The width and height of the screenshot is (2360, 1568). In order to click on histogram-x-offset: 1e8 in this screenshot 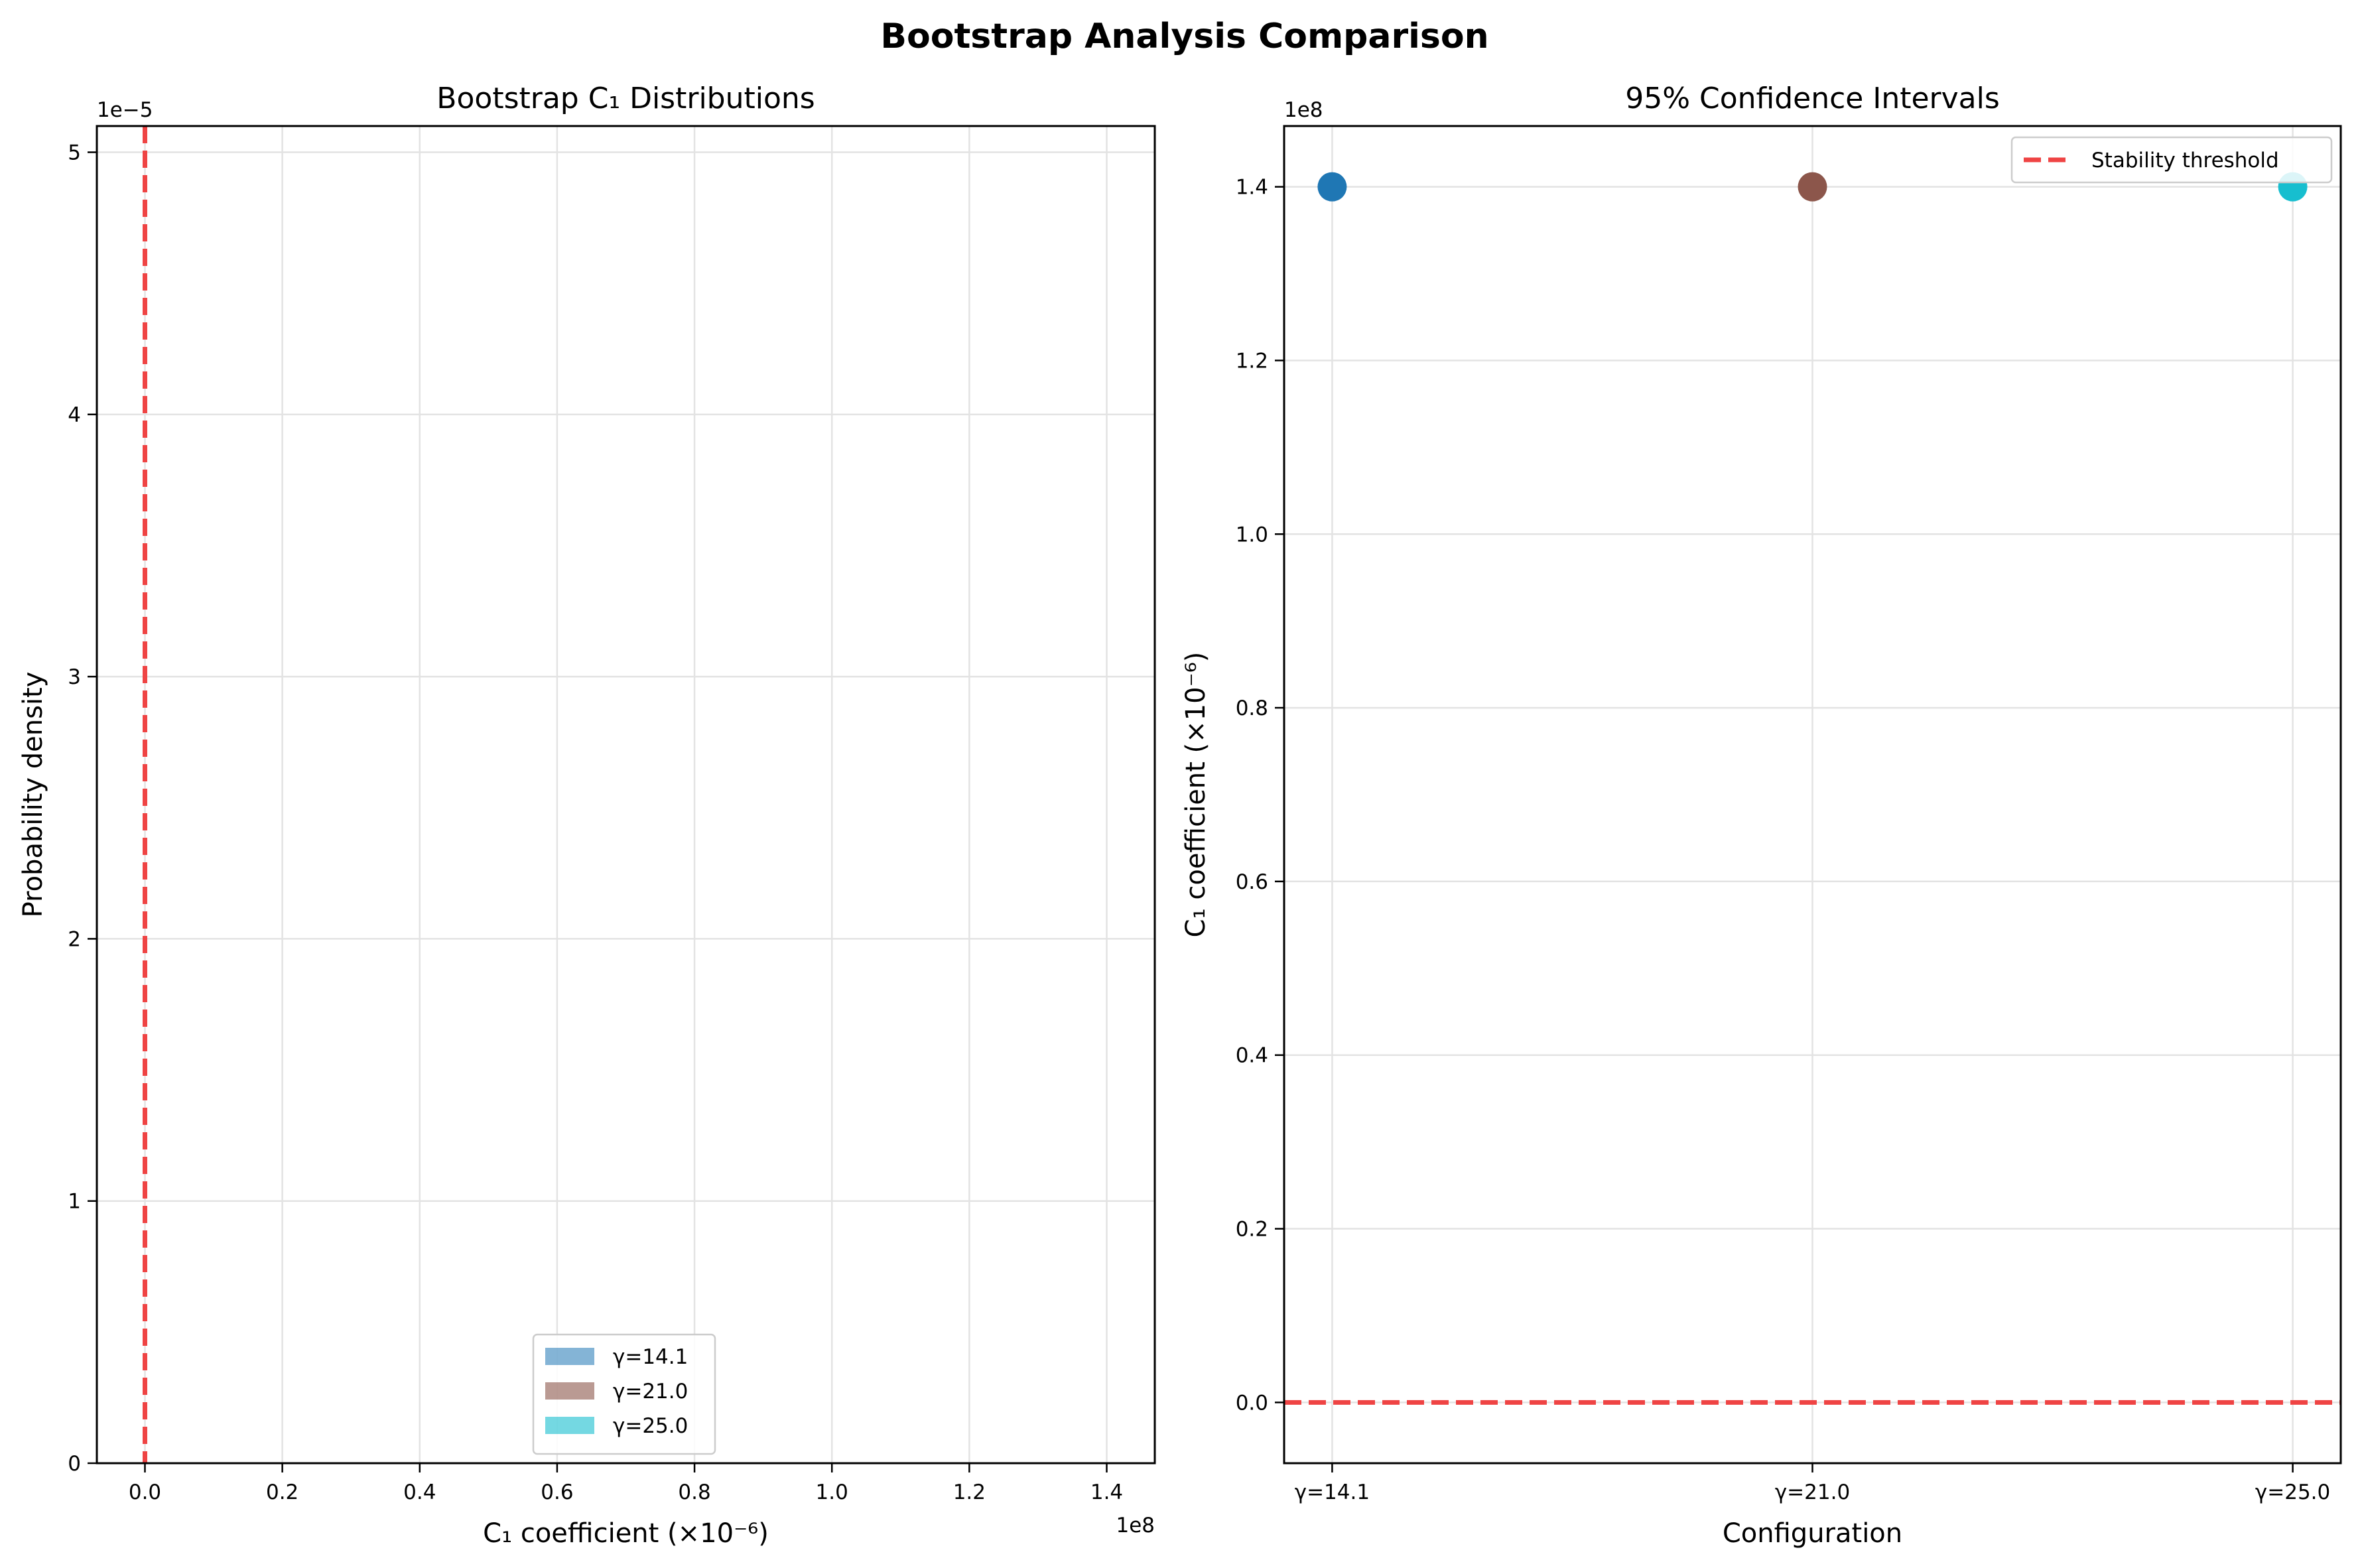, I will do `click(1135, 1525)`.